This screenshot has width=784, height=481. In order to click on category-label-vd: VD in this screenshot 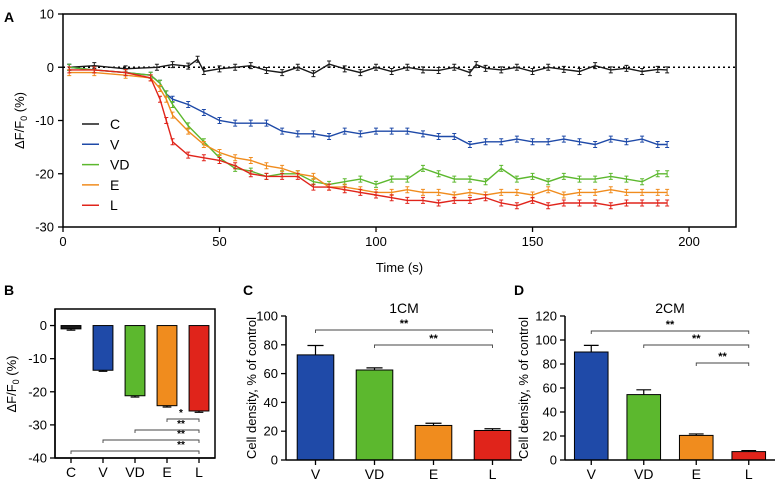, I will do `click(643, 473)`.